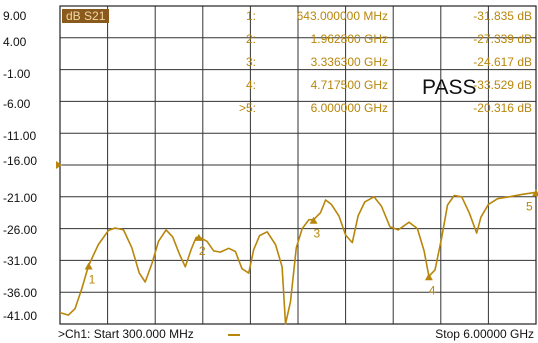  What do you see at coordinates (15, 42) in the screenshot?
I see `y-tick-label: 4.00` at bounding box center [15, 42].